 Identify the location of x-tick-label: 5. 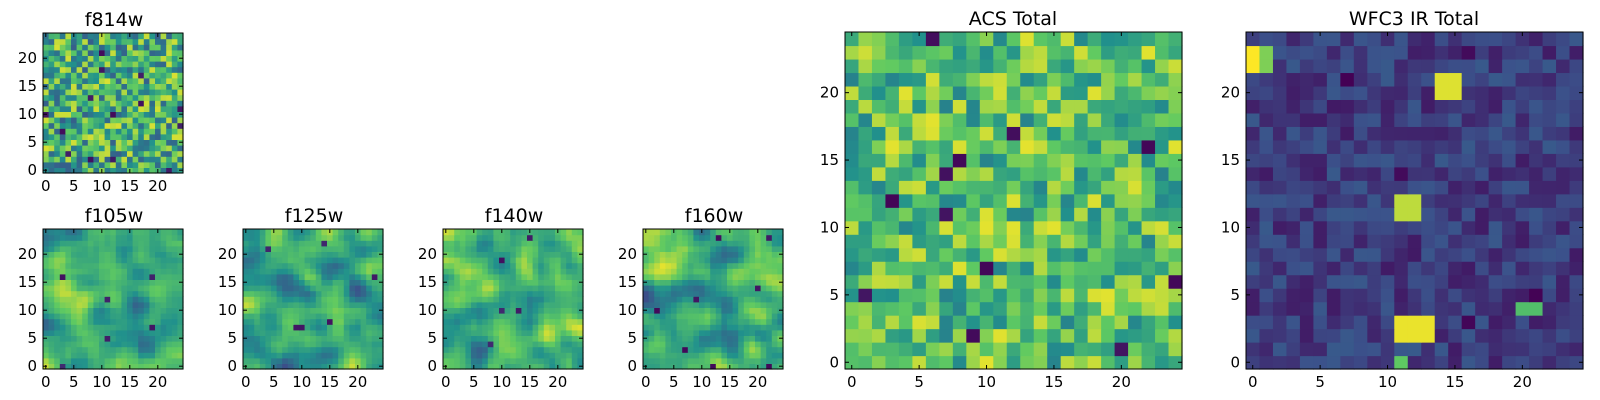
(74, 382).